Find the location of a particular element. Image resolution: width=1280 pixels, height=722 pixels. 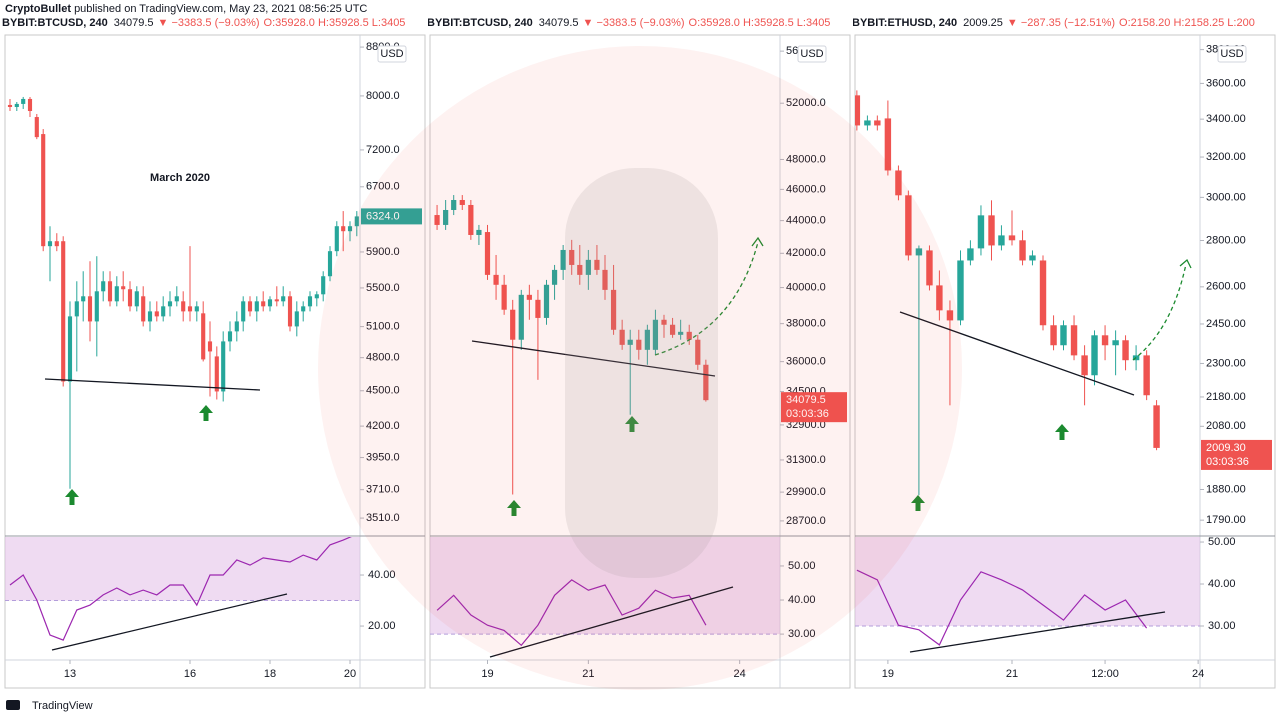

y-tick-label: 5900.0 is located at coordinates (383, 252).